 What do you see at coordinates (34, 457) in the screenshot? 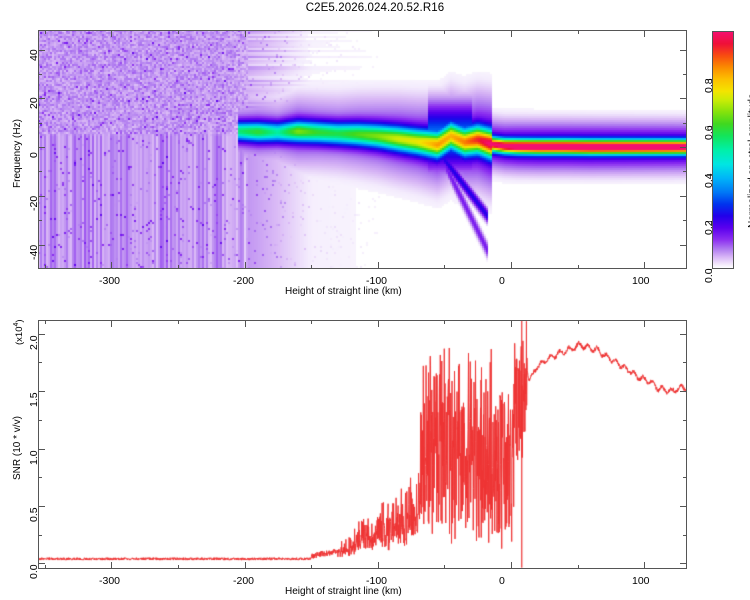
I see `axis-tick-label: 1.0` at bounding box center [34, 457].